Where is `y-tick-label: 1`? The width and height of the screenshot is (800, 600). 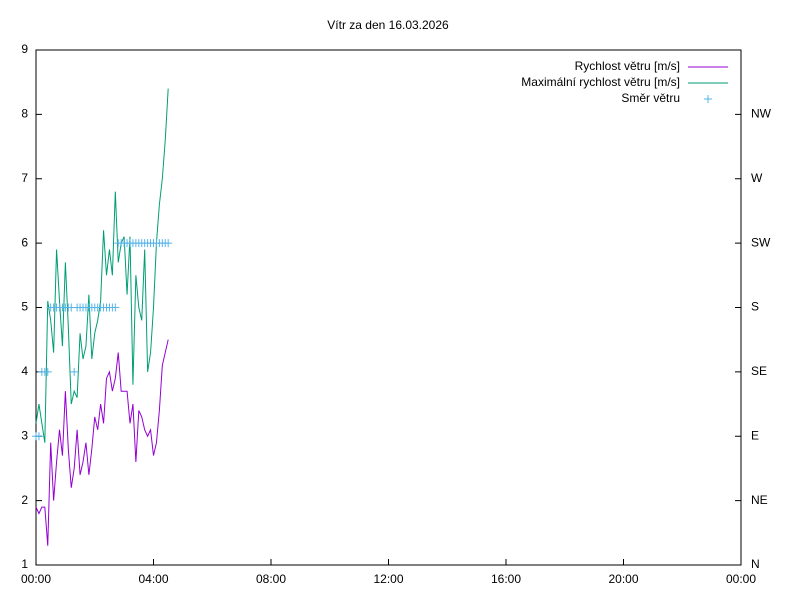 y-tick-label: 1 is located at coordinates (24, 564).